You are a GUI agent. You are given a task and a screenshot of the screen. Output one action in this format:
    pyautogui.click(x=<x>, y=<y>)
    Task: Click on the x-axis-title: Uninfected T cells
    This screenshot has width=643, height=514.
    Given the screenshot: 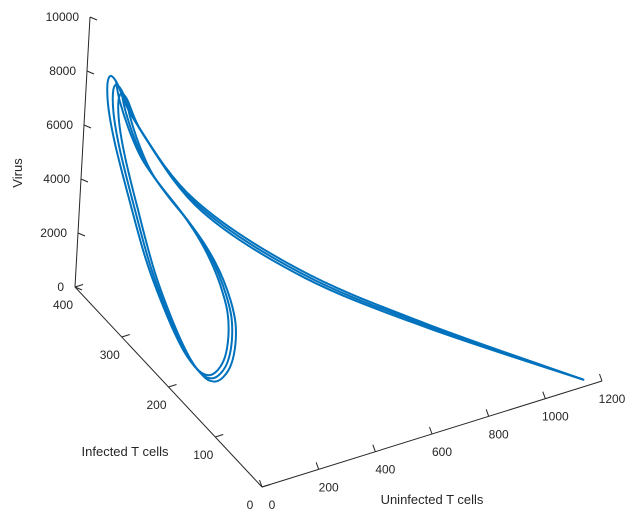 What is the action you would take?
    pyautogui.click(x=432, y=499)
    